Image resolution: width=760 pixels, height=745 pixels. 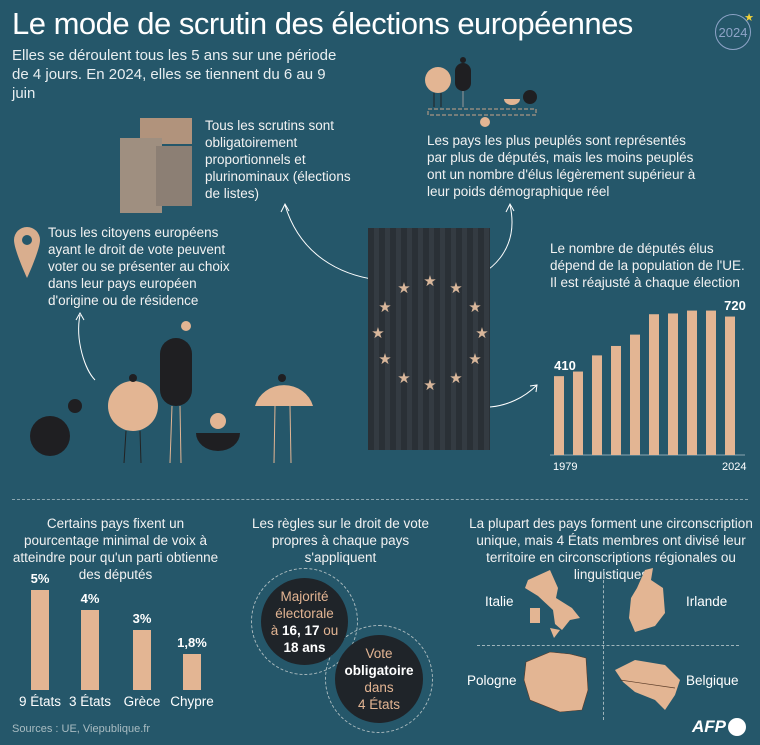 I want to click on bar-2004, so click(x=654, y=384).